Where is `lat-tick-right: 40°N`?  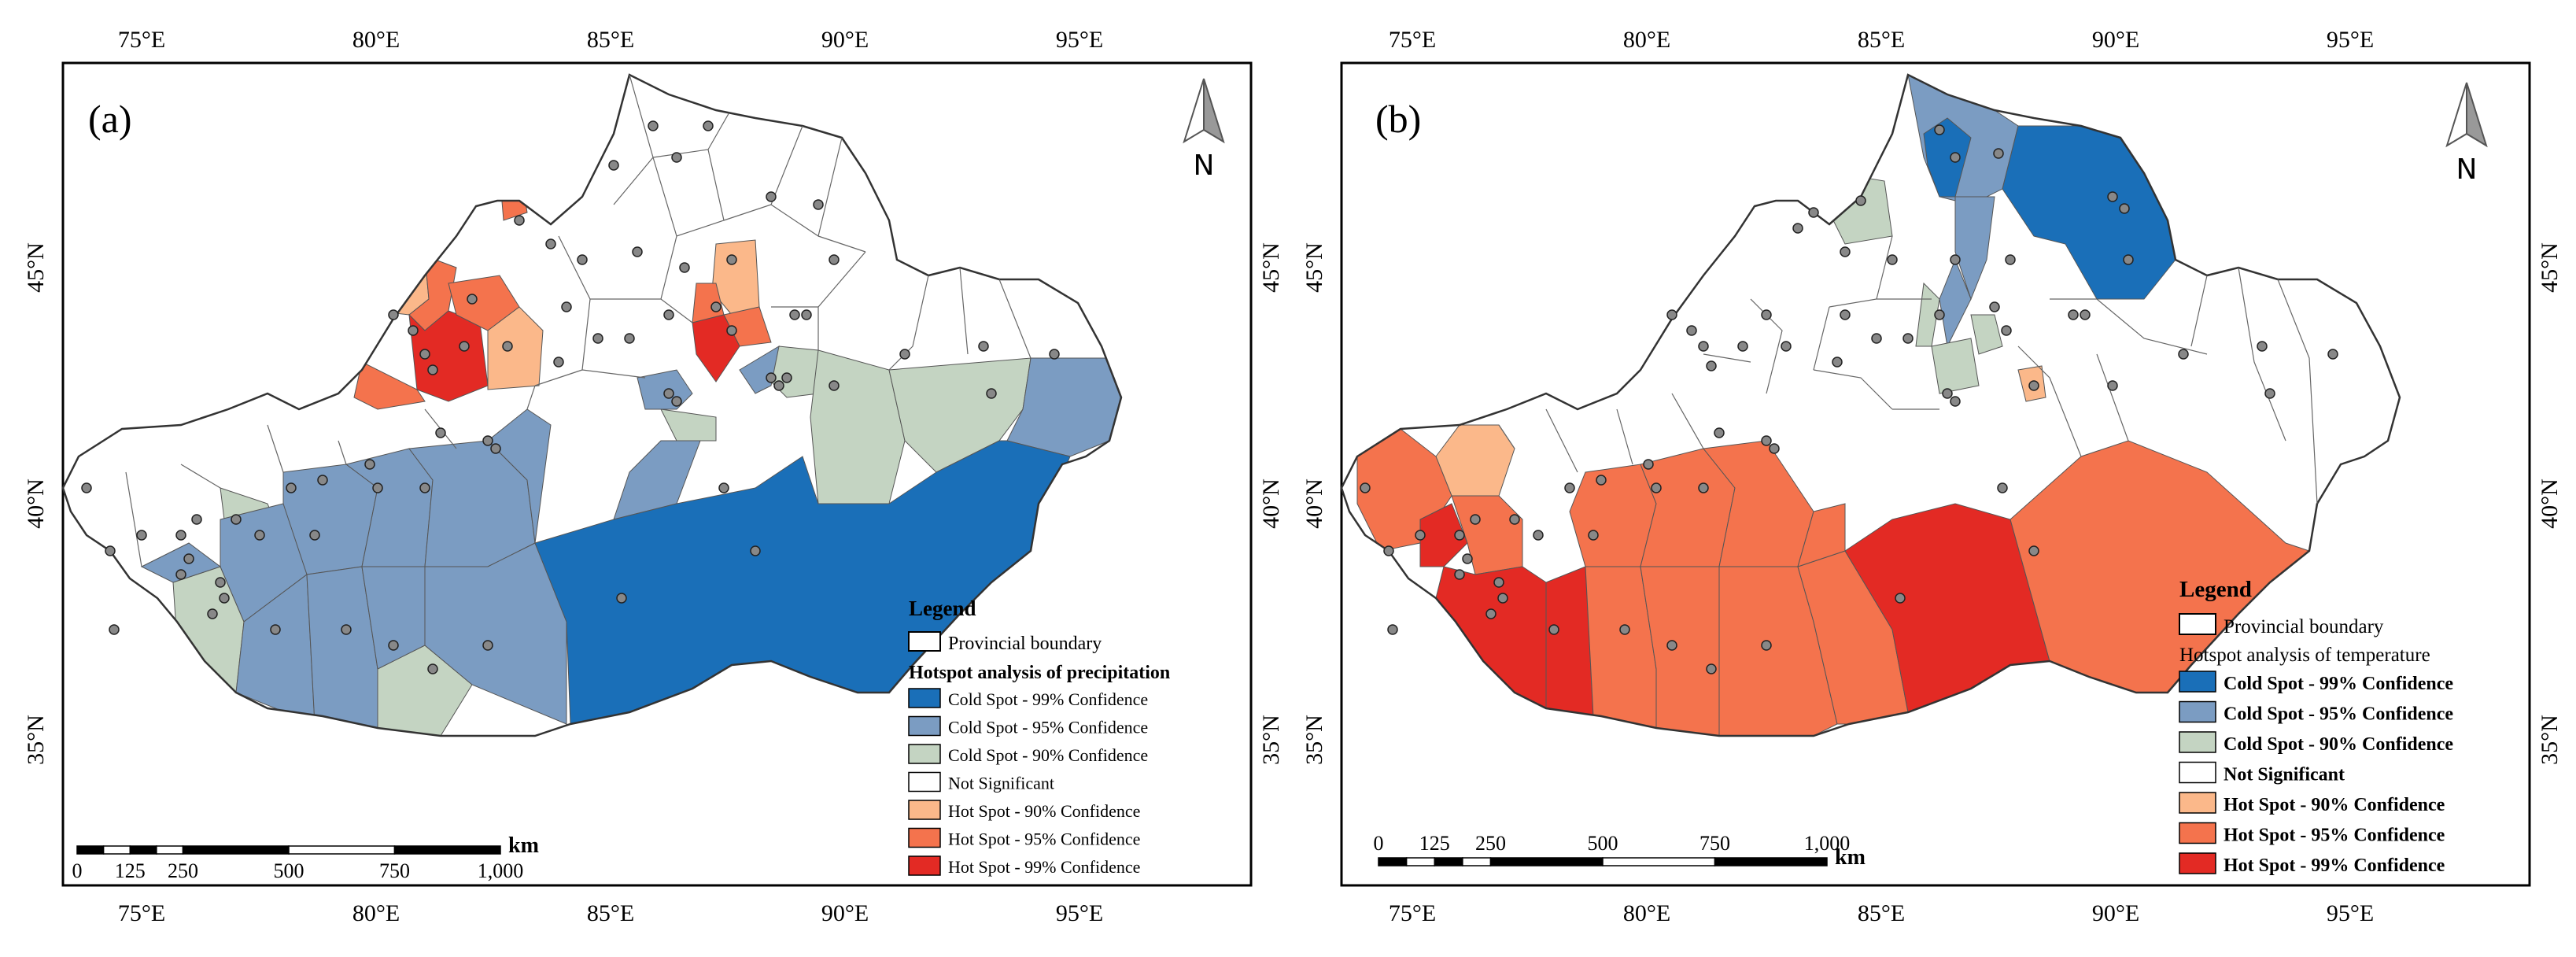
lat-tick-right: 40°N is located at coordinates (1271, 504).